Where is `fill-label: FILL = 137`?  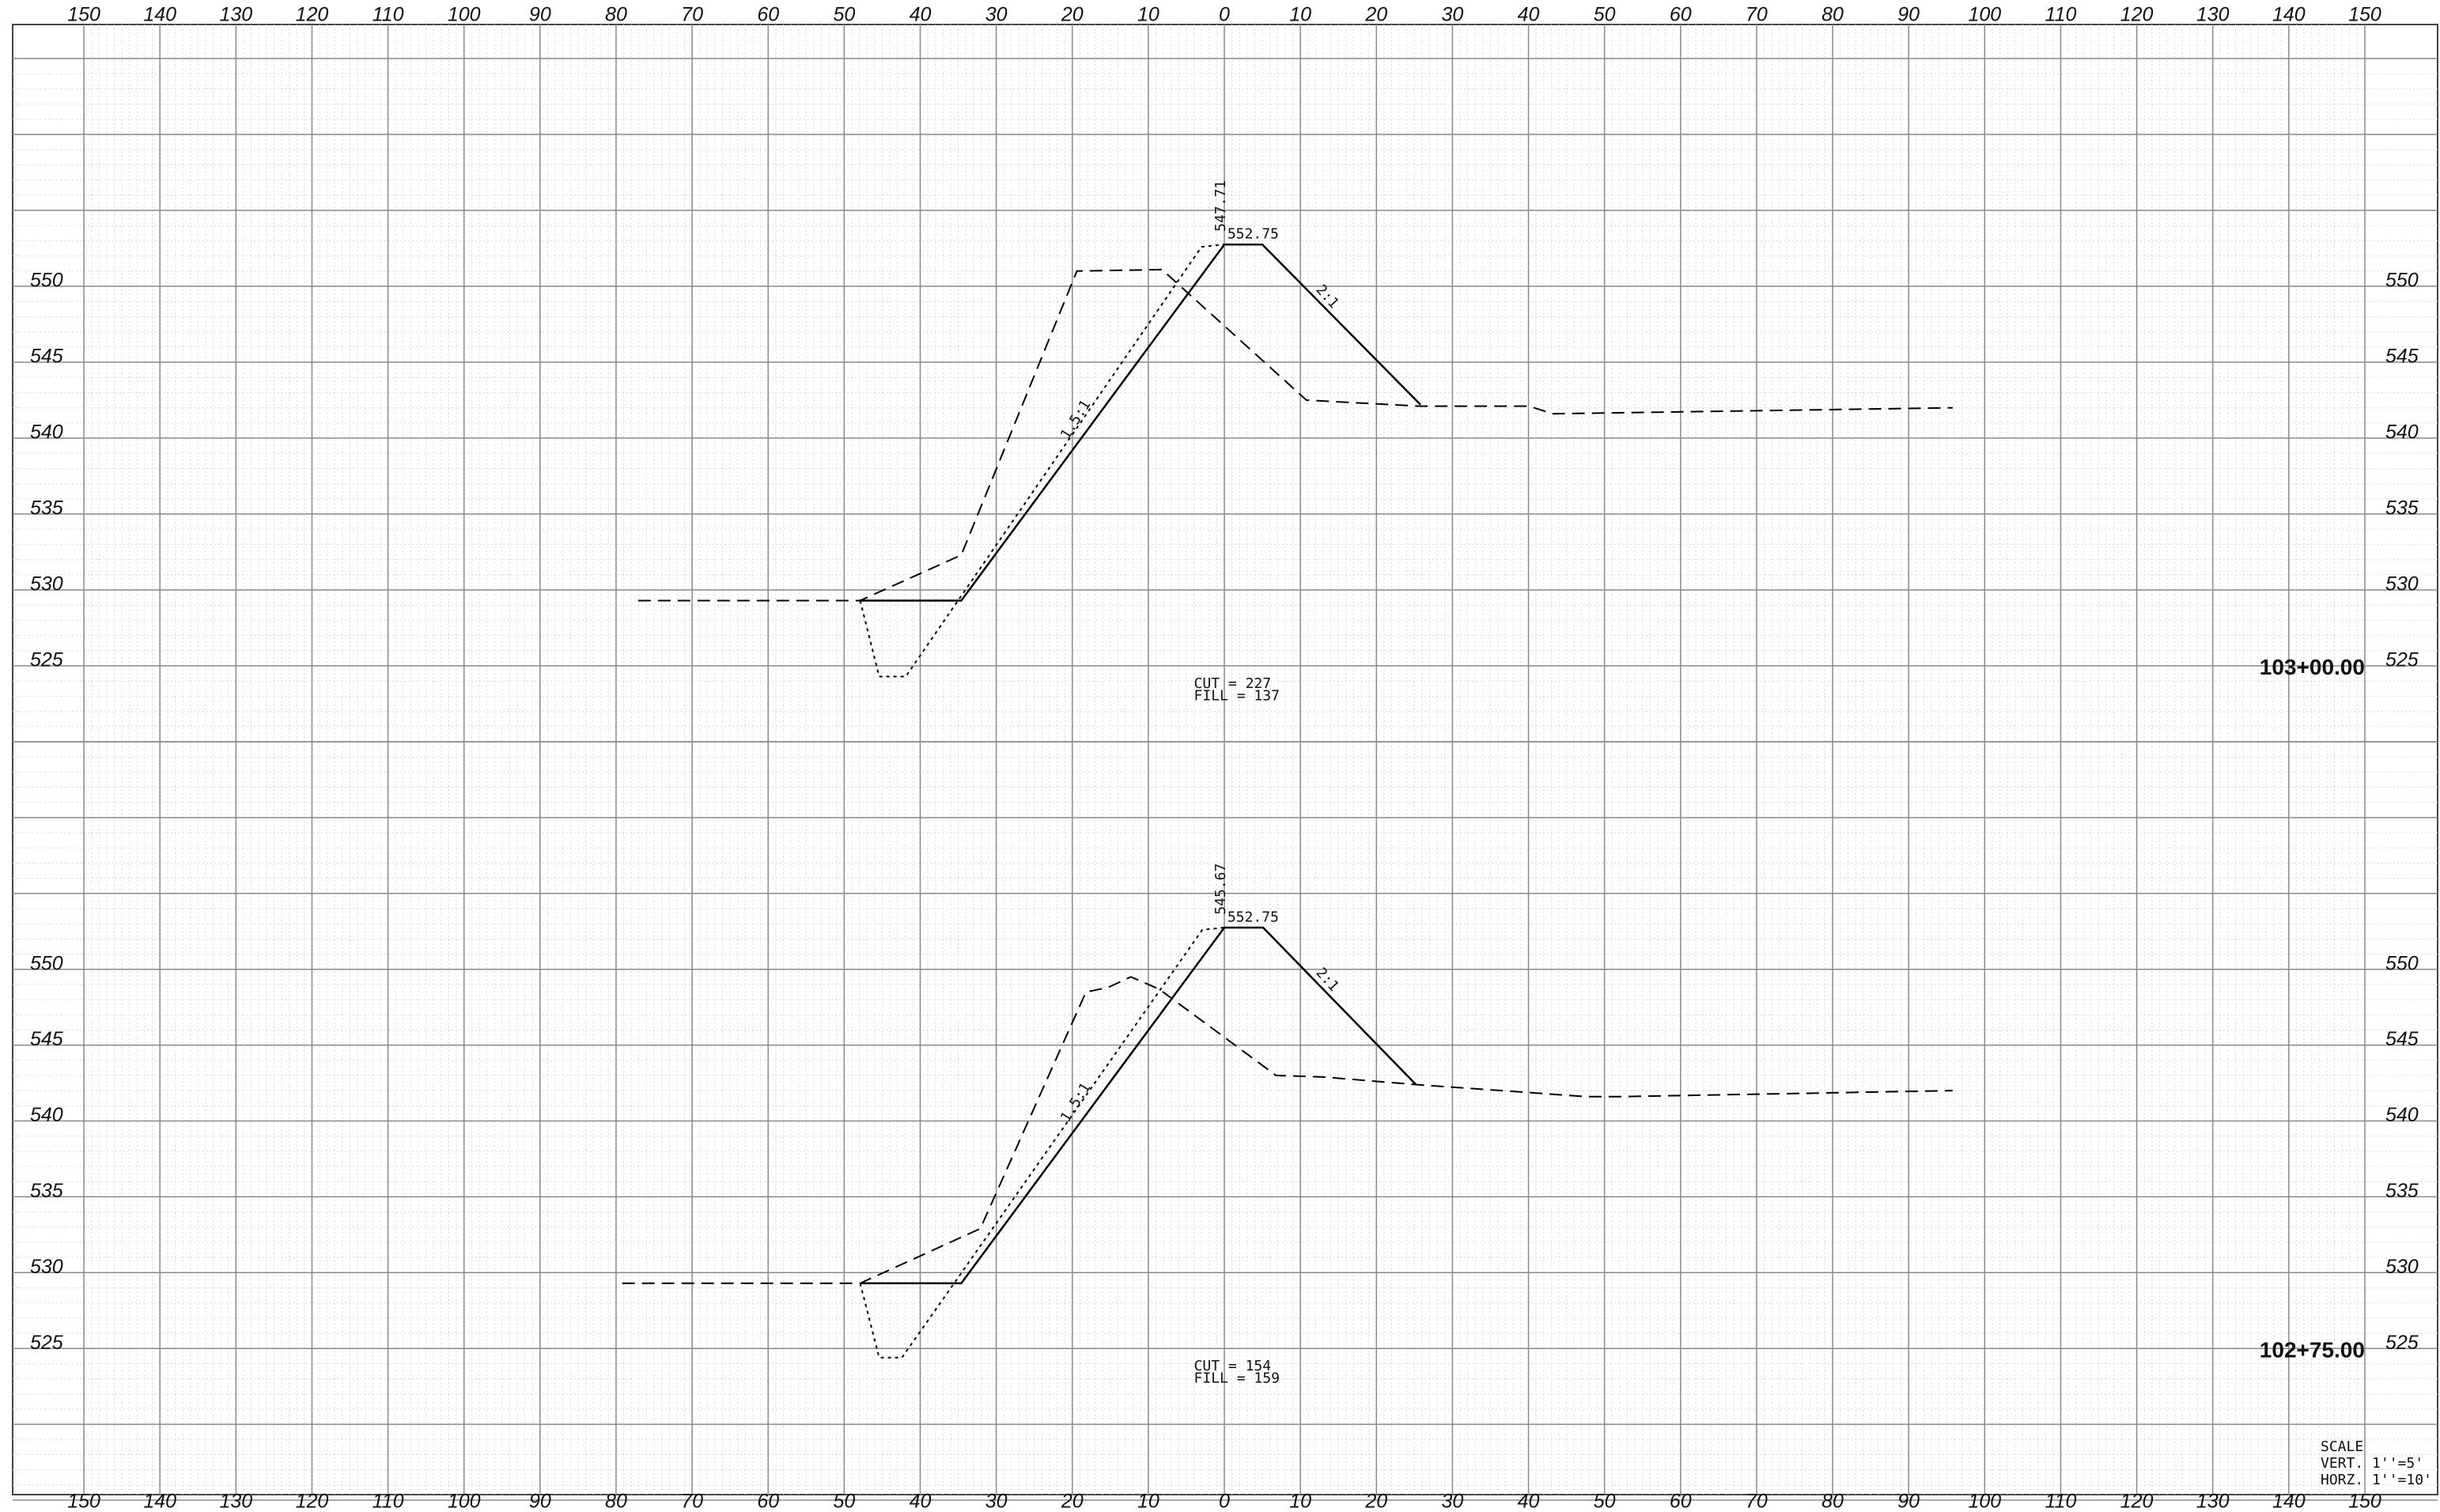
fill-label: FILL = 137 is located at coordinates (1237, 696).